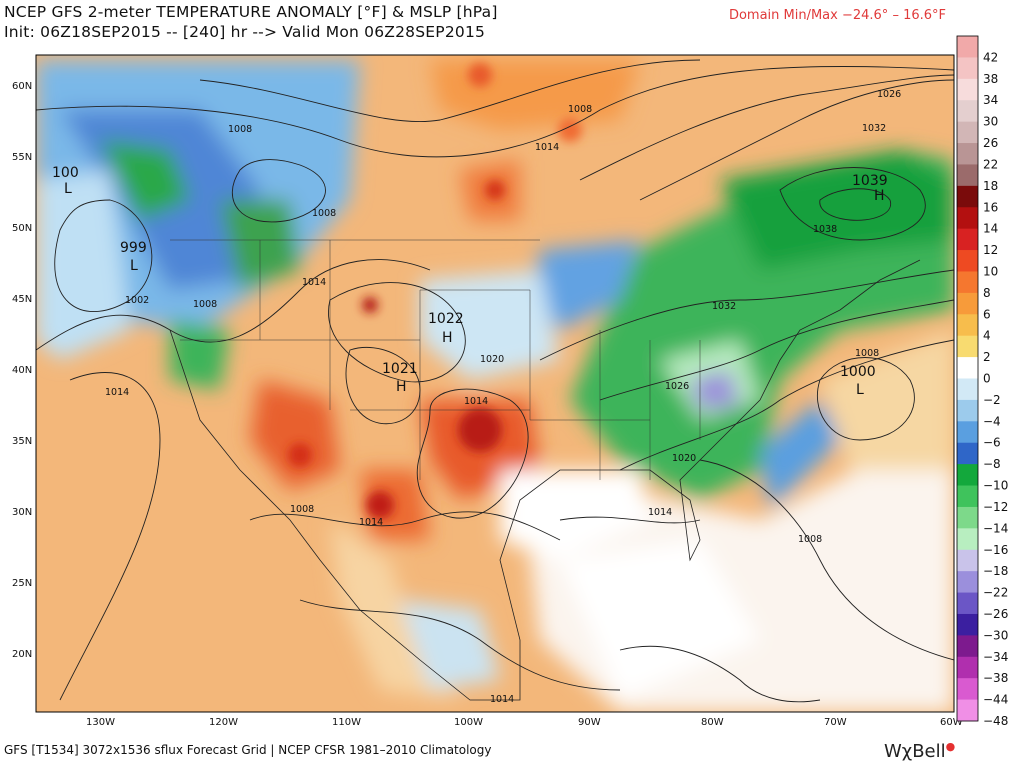  What do you see at coordinates (995, 571) in the screenshot?
I see `colorbar-label: −18` at bounding box center [995, 571].